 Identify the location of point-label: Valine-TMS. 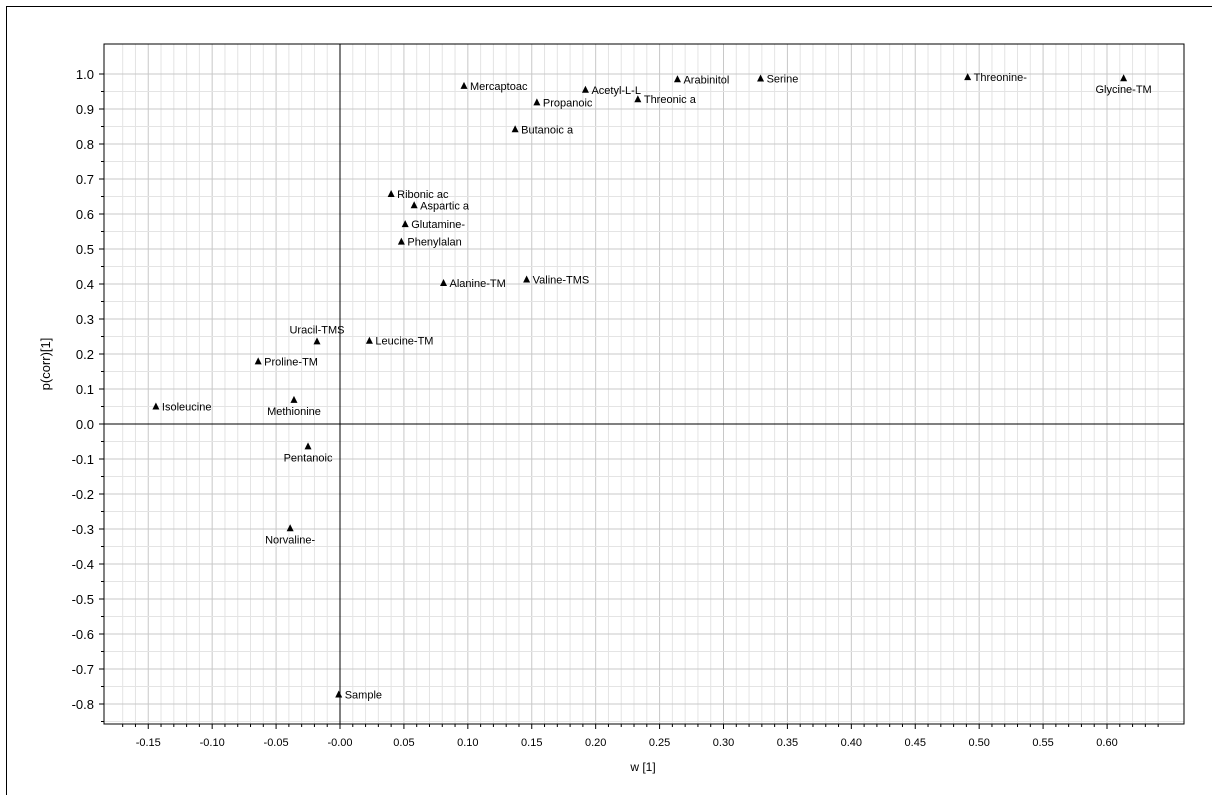
(561, 280).